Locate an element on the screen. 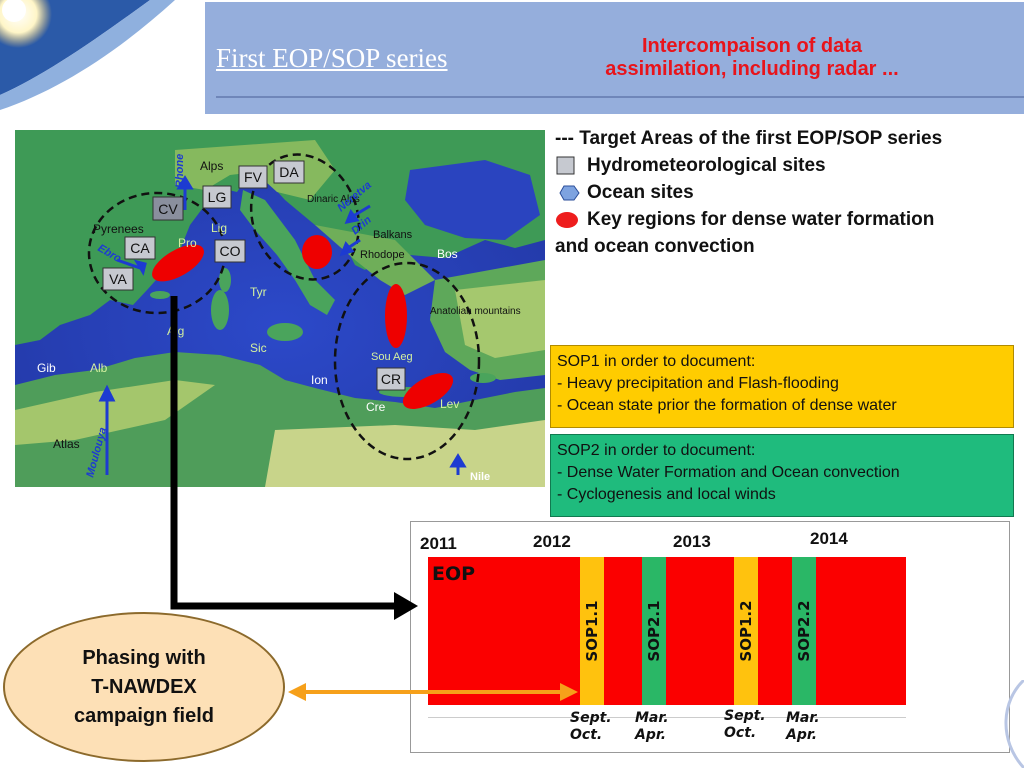 The width and height of the screenshot is (1024, 768). hydro-site-fv is located at coordinates (253, 177).